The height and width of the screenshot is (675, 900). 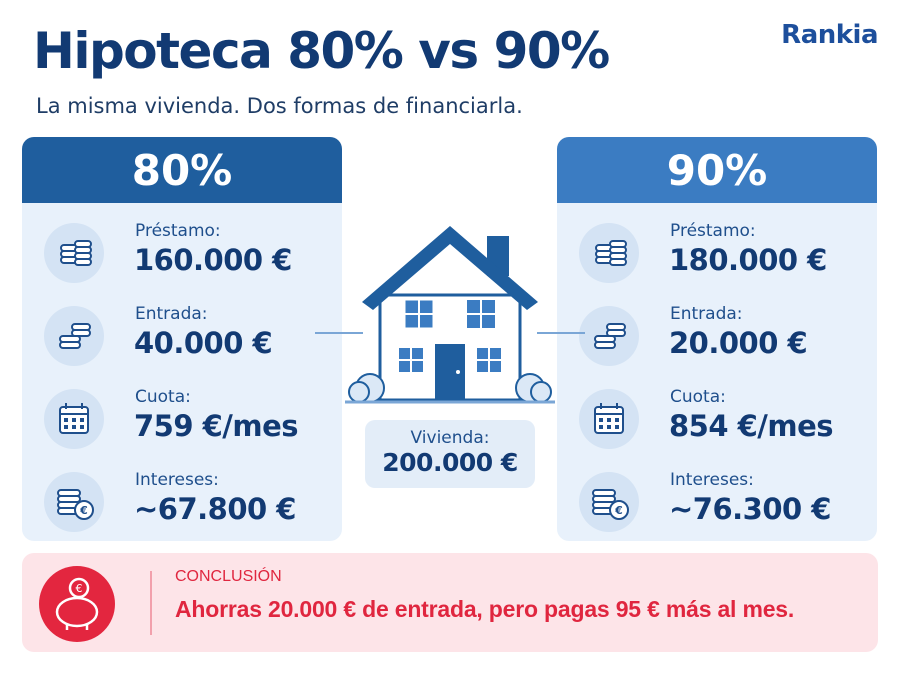 What do you see at coordinates (450, 438) in the screenshot?
I see `house-label: Vivienda:` at bounding box center [450, 438].